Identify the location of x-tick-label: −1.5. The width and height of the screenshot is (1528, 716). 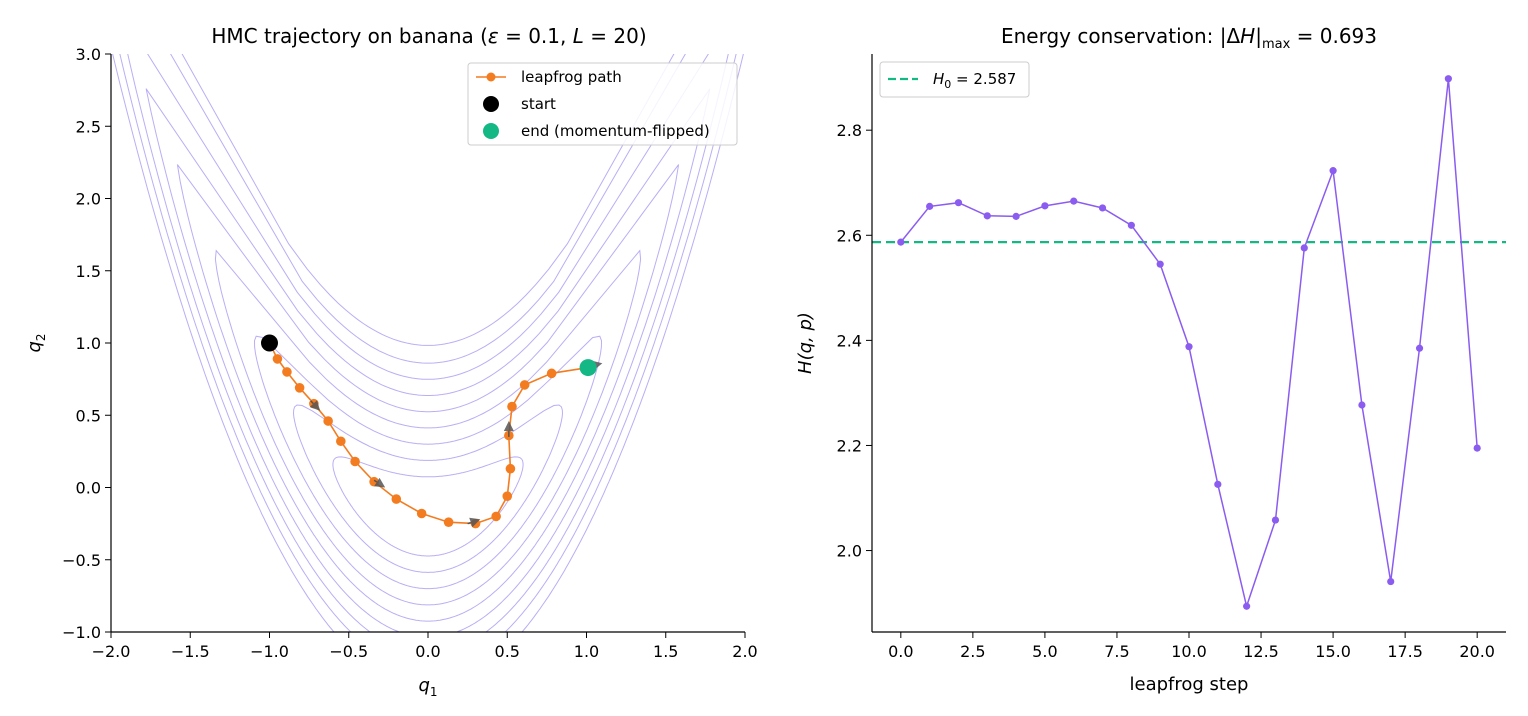
(190, 651).